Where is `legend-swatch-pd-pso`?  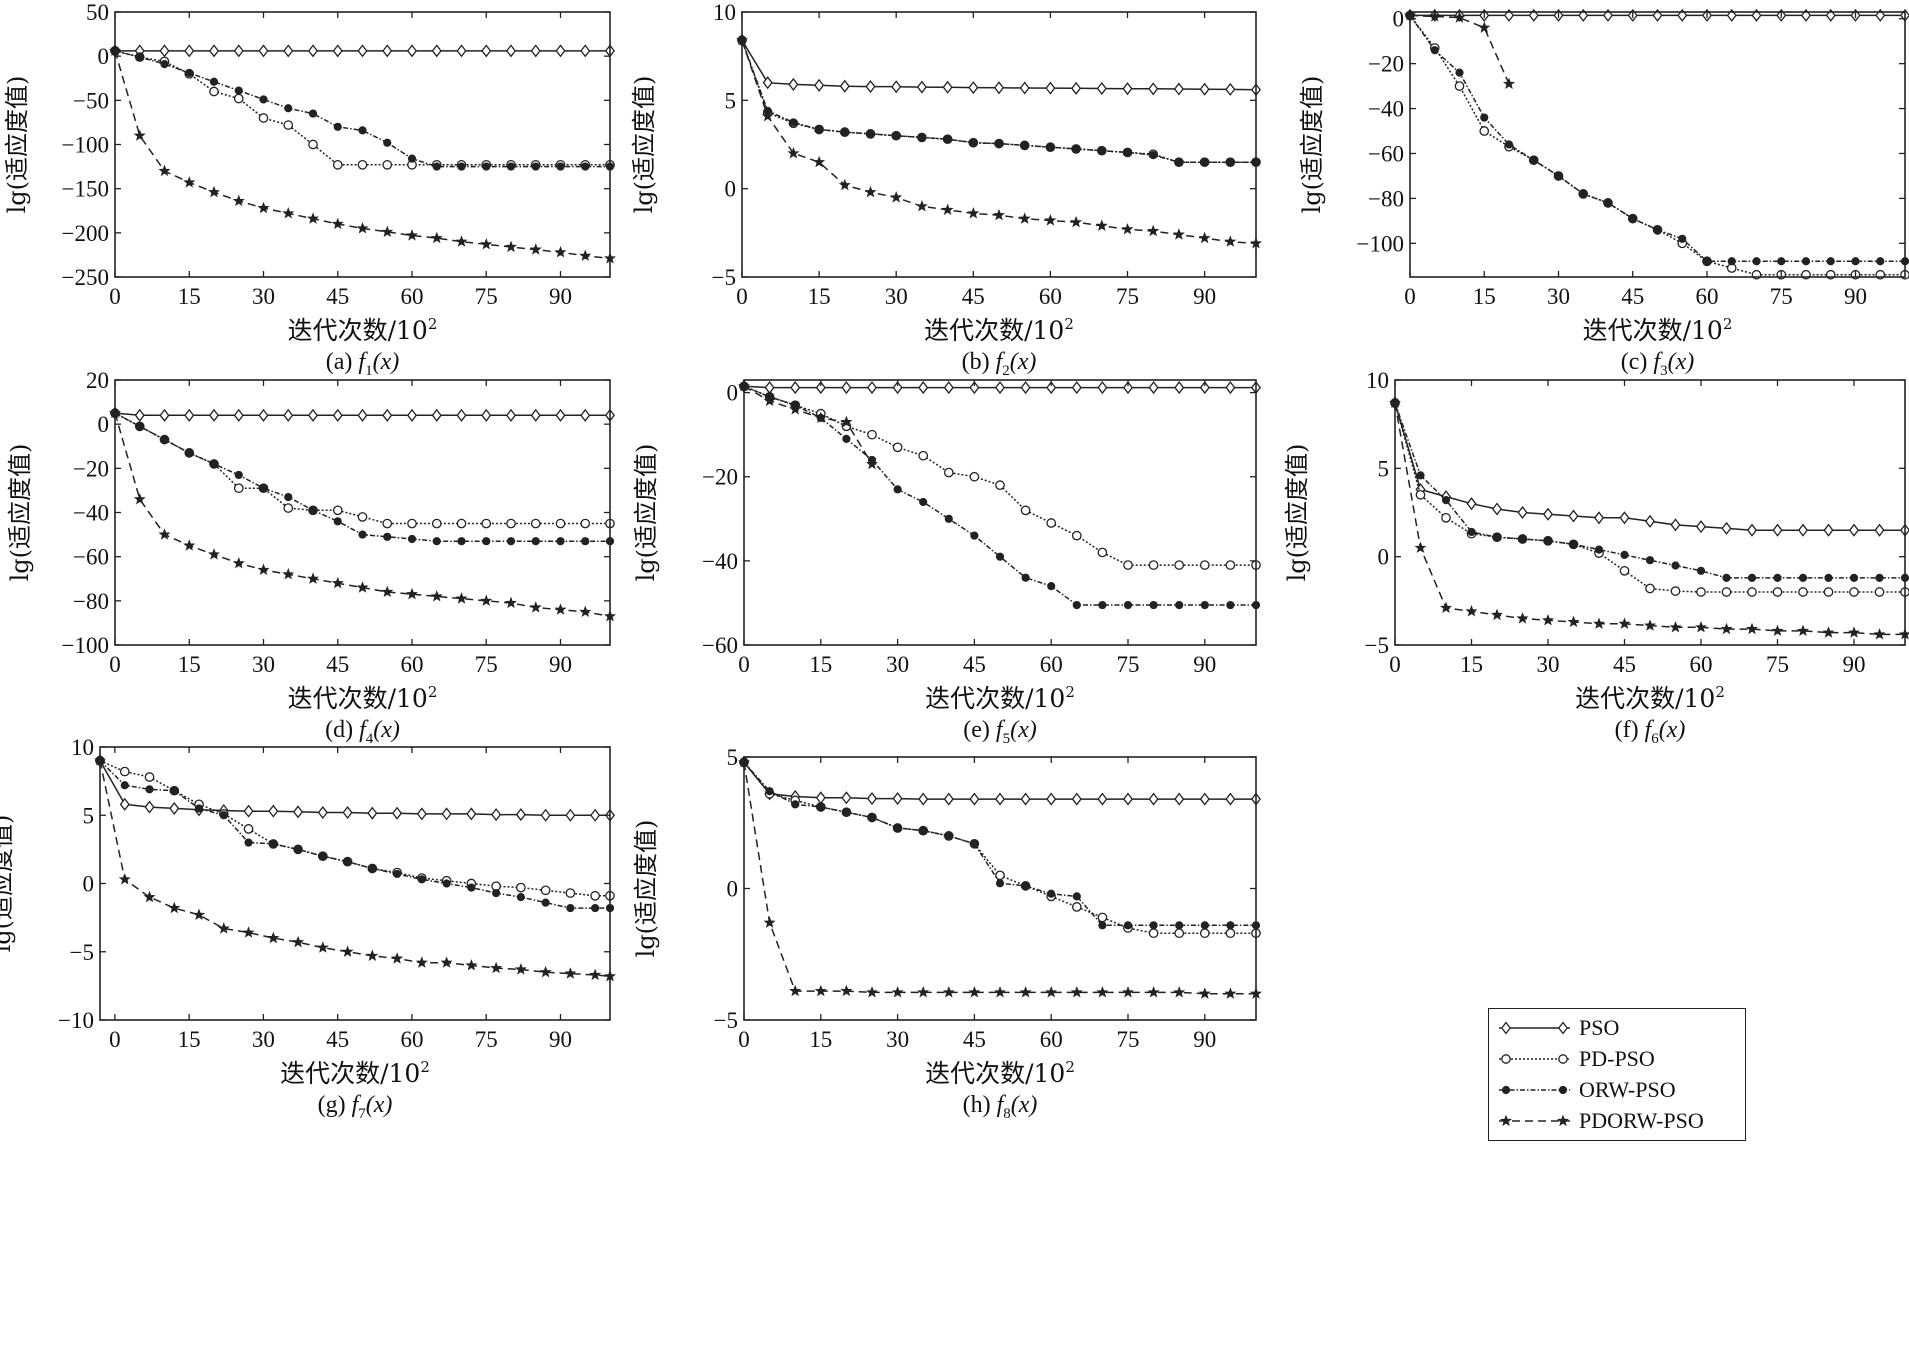 legend-swatch-pd-pso is located at coordinates (1534, 1059).